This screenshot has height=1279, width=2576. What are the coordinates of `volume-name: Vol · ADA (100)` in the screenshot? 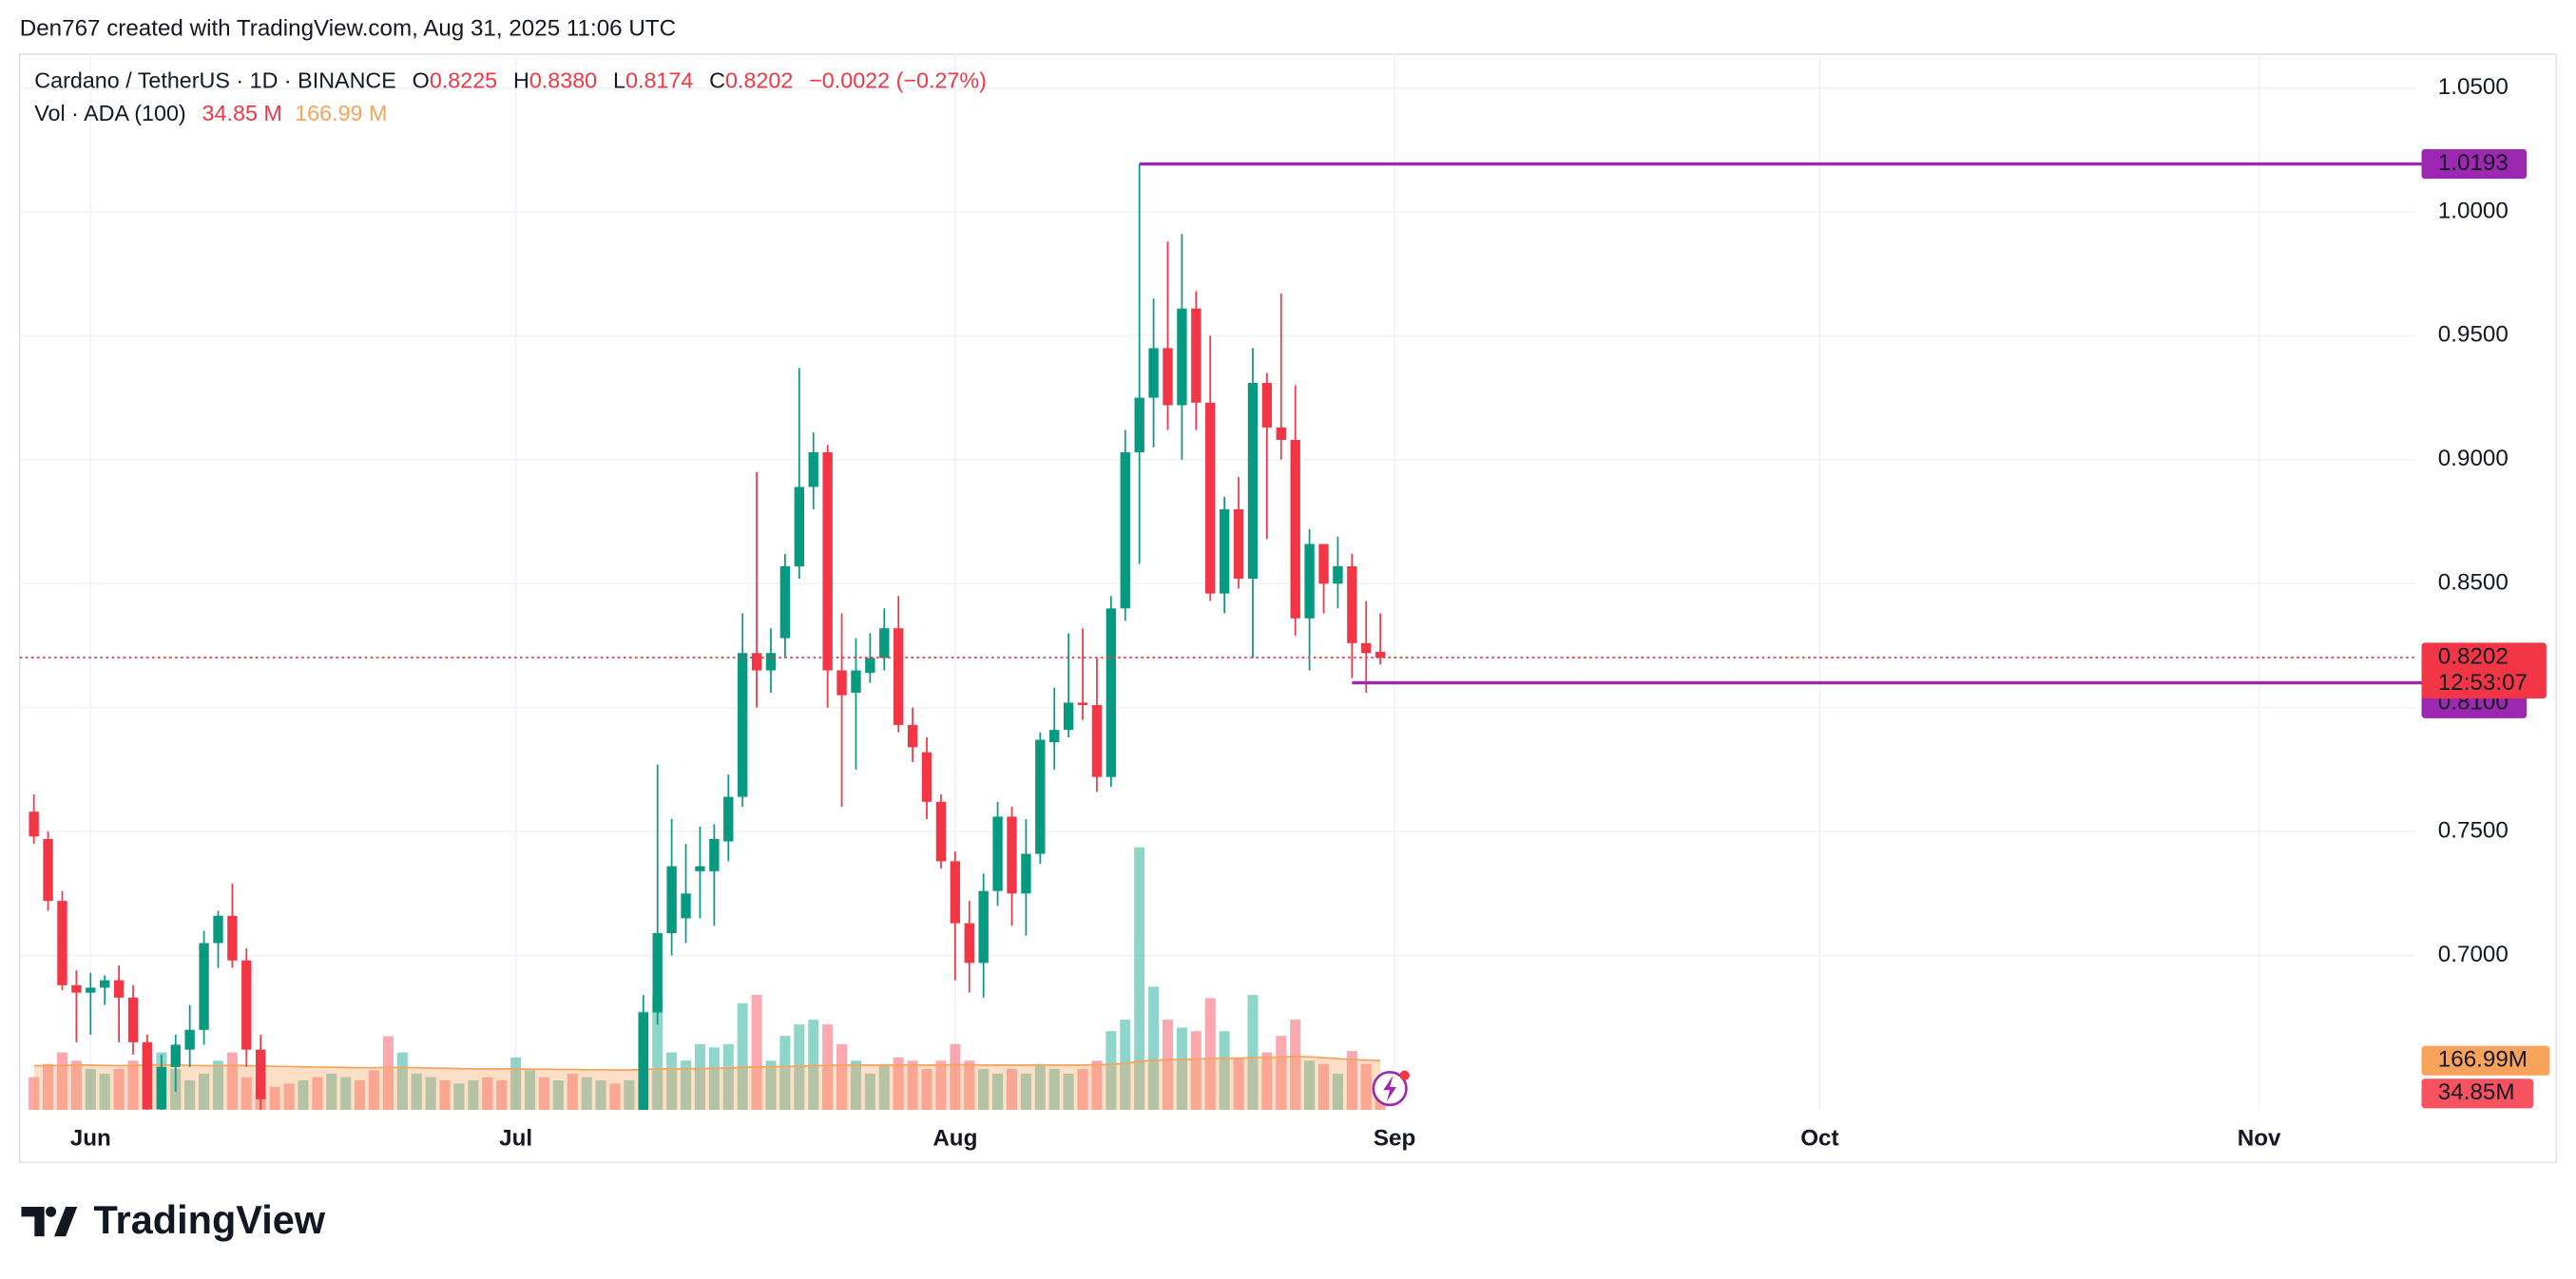 It's located at (109, 113).